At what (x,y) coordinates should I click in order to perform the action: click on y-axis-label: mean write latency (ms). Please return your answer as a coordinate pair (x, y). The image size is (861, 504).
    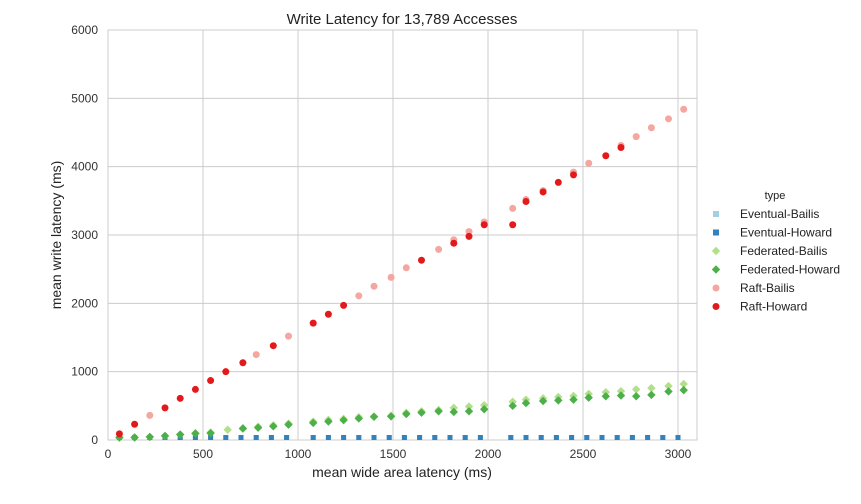
    Looking at the image, I should click on (56, 235).